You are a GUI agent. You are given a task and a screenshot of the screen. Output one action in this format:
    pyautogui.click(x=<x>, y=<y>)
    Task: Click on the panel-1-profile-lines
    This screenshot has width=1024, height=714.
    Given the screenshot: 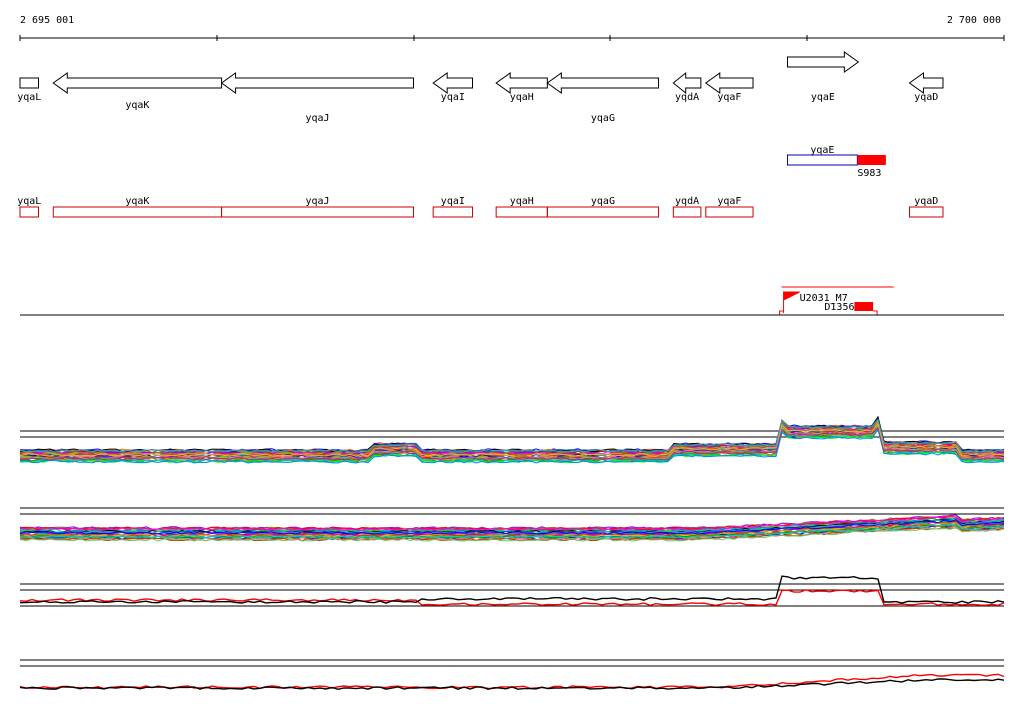 What is the action you would take?
    pyautogui.click(x=512, y=439)
    